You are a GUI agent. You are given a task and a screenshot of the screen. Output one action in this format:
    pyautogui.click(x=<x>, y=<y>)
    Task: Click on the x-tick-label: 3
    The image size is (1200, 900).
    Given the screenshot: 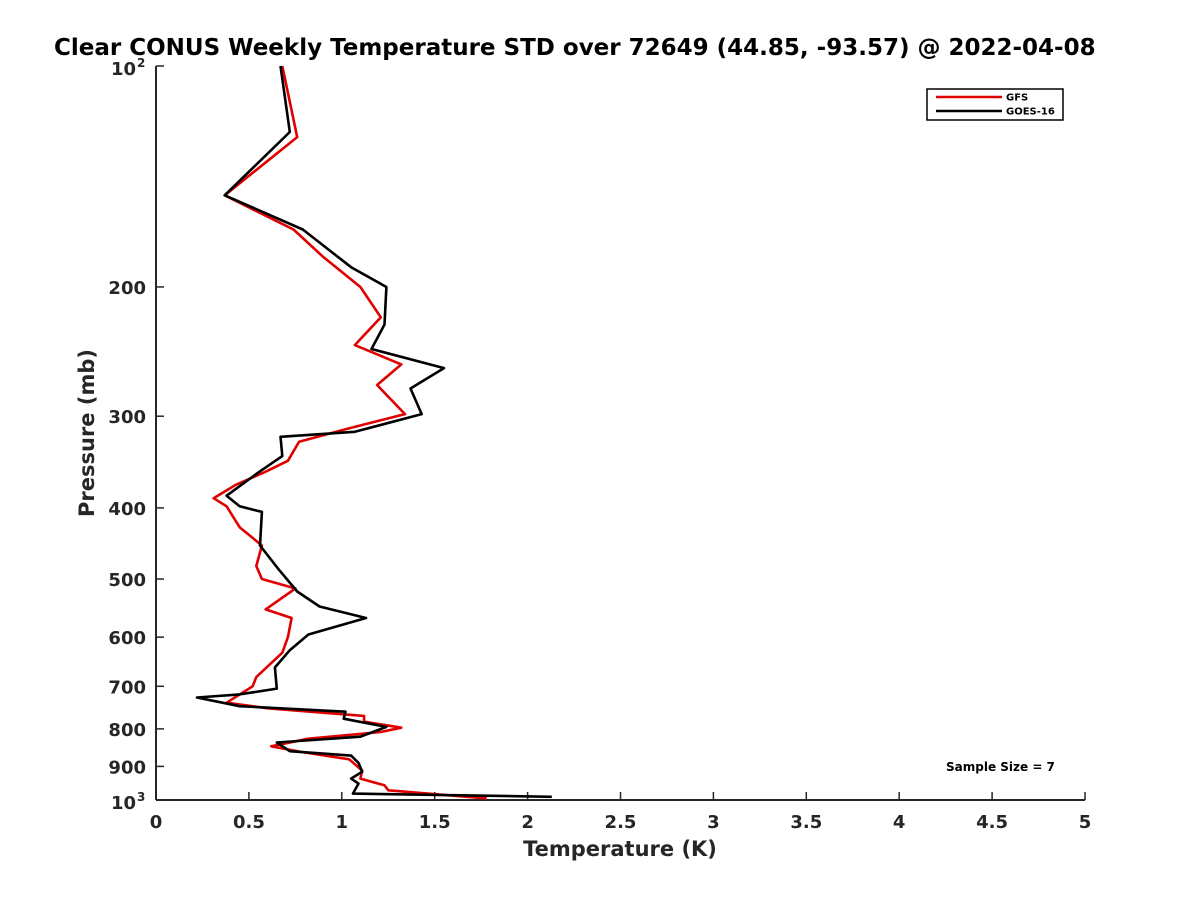 What is the action you would take?
    pyautogui.click(x=713, y=822)
    